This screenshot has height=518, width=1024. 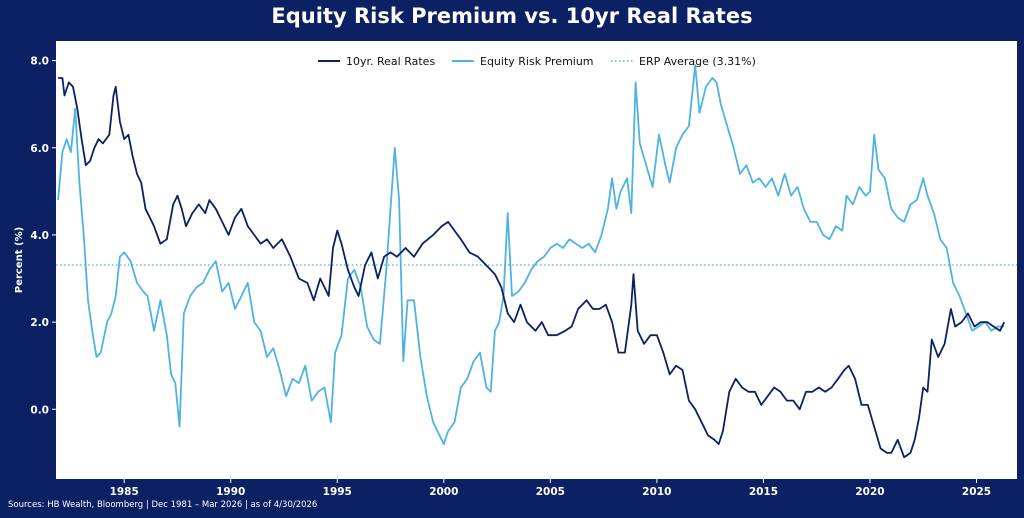 What do you see at coordinates (124, 492) in the screenshot?
I see `x-tick-label: 1985` at bounding box center [124, 492].